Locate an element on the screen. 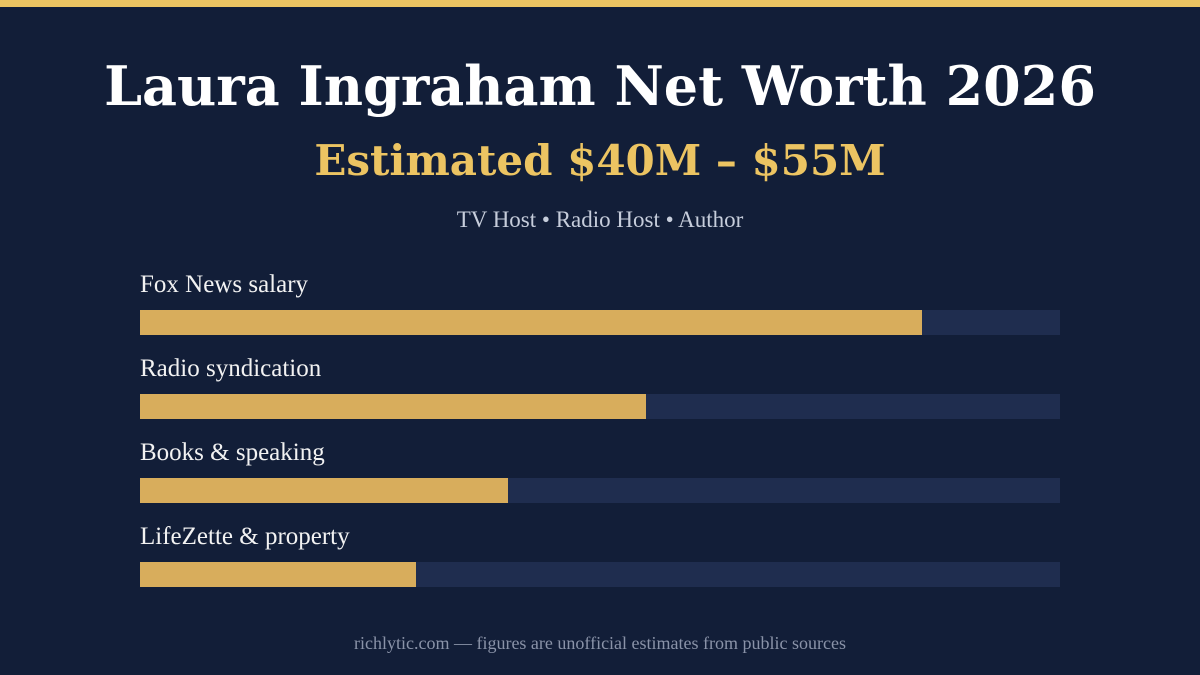 The width and height of the screenshot is (1200, 675). bar-row: Fox News salary is located at coordinates (600, 310).